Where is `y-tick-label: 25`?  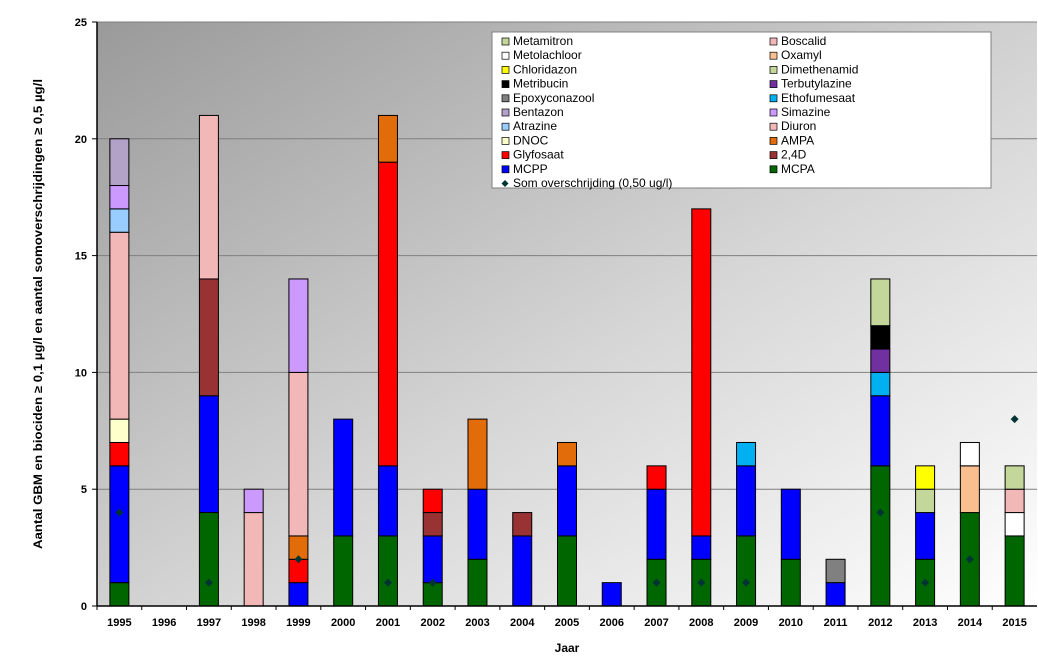 y-tick-label: 25 is located at coordinates (81, 23).